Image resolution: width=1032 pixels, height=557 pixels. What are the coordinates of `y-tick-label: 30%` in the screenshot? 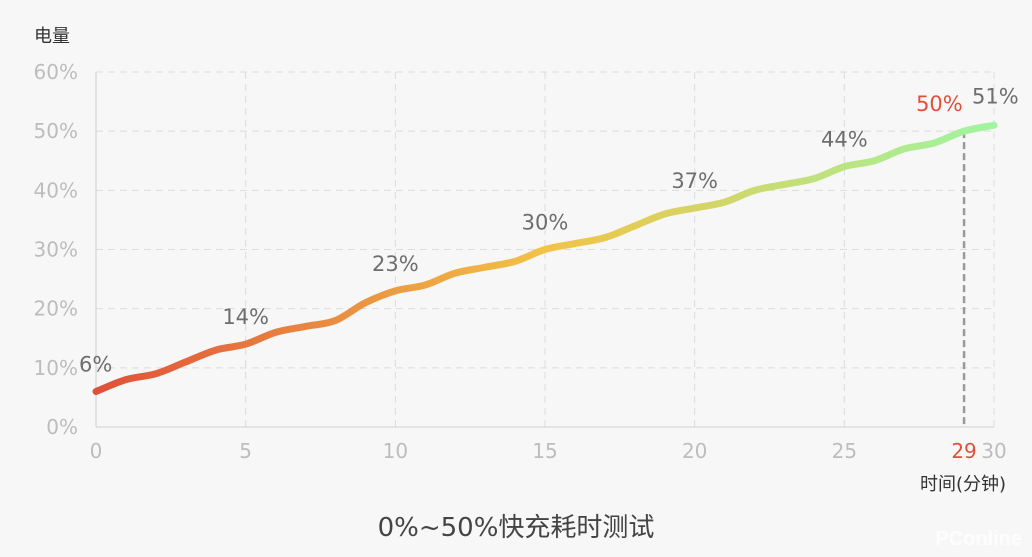 It's located at (56, 250).